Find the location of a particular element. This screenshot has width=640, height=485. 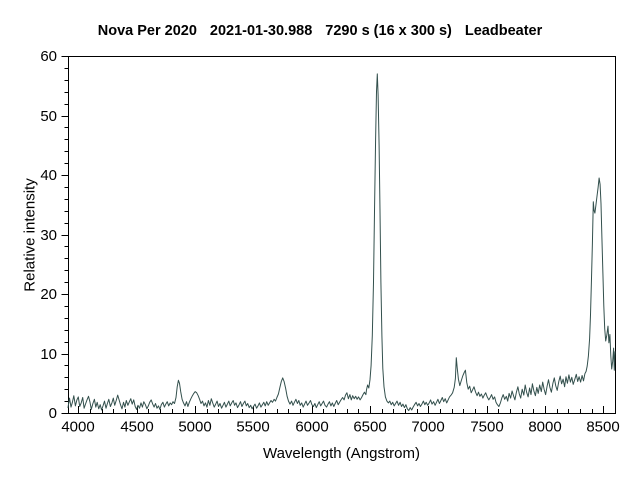

x-tick-label: 4000 is located at coordinates (77, 427).